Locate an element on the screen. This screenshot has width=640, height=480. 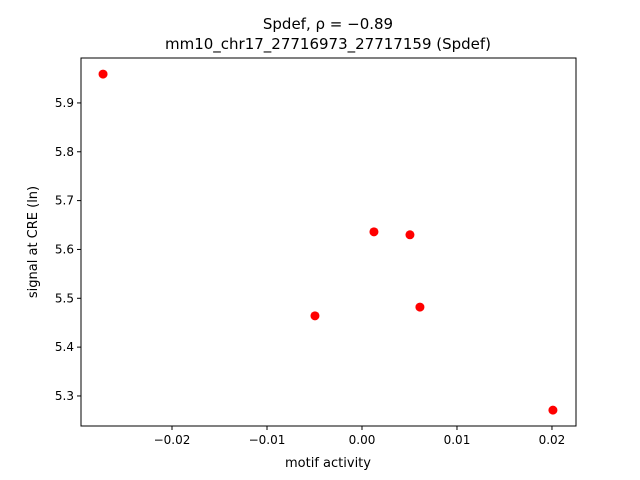
y-tick-label: 5.8 is located at coordinates (64, 152).